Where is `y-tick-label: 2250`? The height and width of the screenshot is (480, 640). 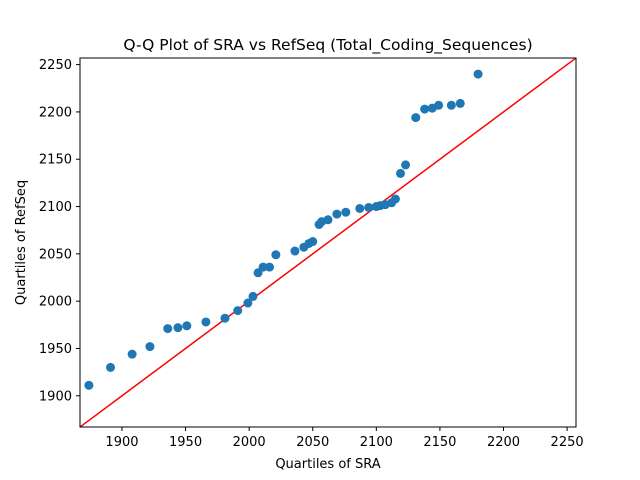 y-tick-label: 2250 is located at coordinates (55, 65).